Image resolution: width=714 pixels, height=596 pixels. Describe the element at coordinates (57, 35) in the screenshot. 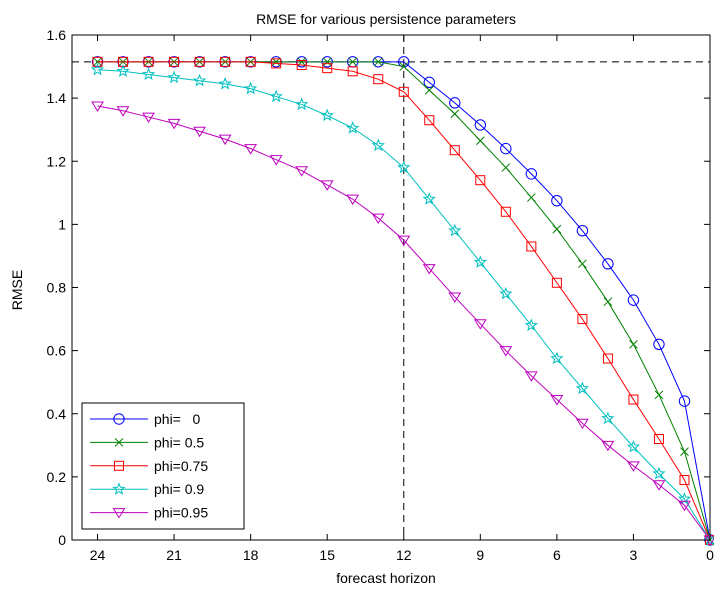

I see `y-tick-label: 1.6` at that location.